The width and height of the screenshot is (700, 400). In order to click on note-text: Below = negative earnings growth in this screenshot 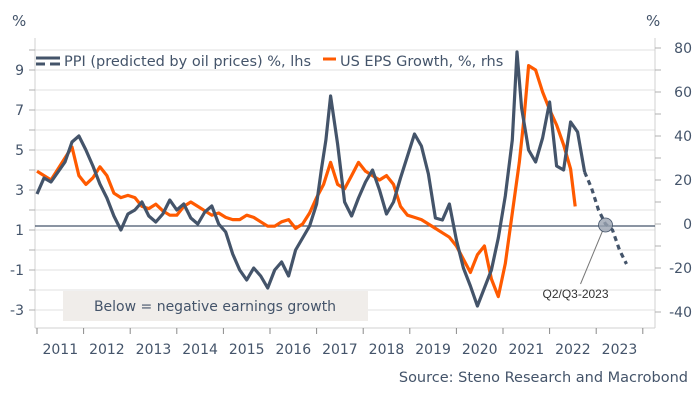, I will do `click(215, 307)`.